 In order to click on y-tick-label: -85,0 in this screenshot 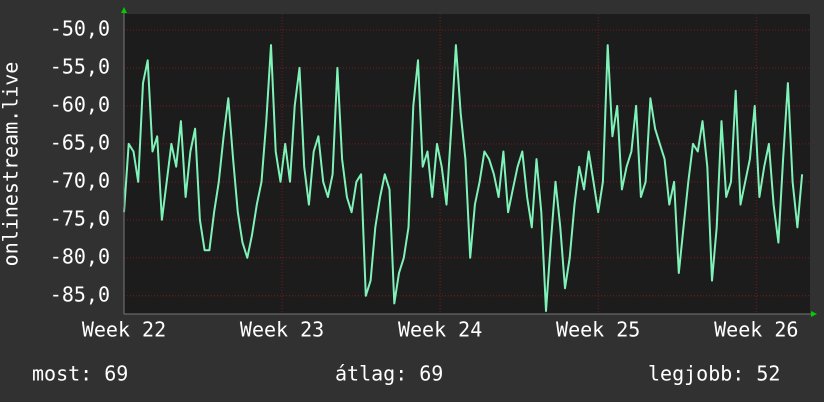, I will do `click(80, 294)`.